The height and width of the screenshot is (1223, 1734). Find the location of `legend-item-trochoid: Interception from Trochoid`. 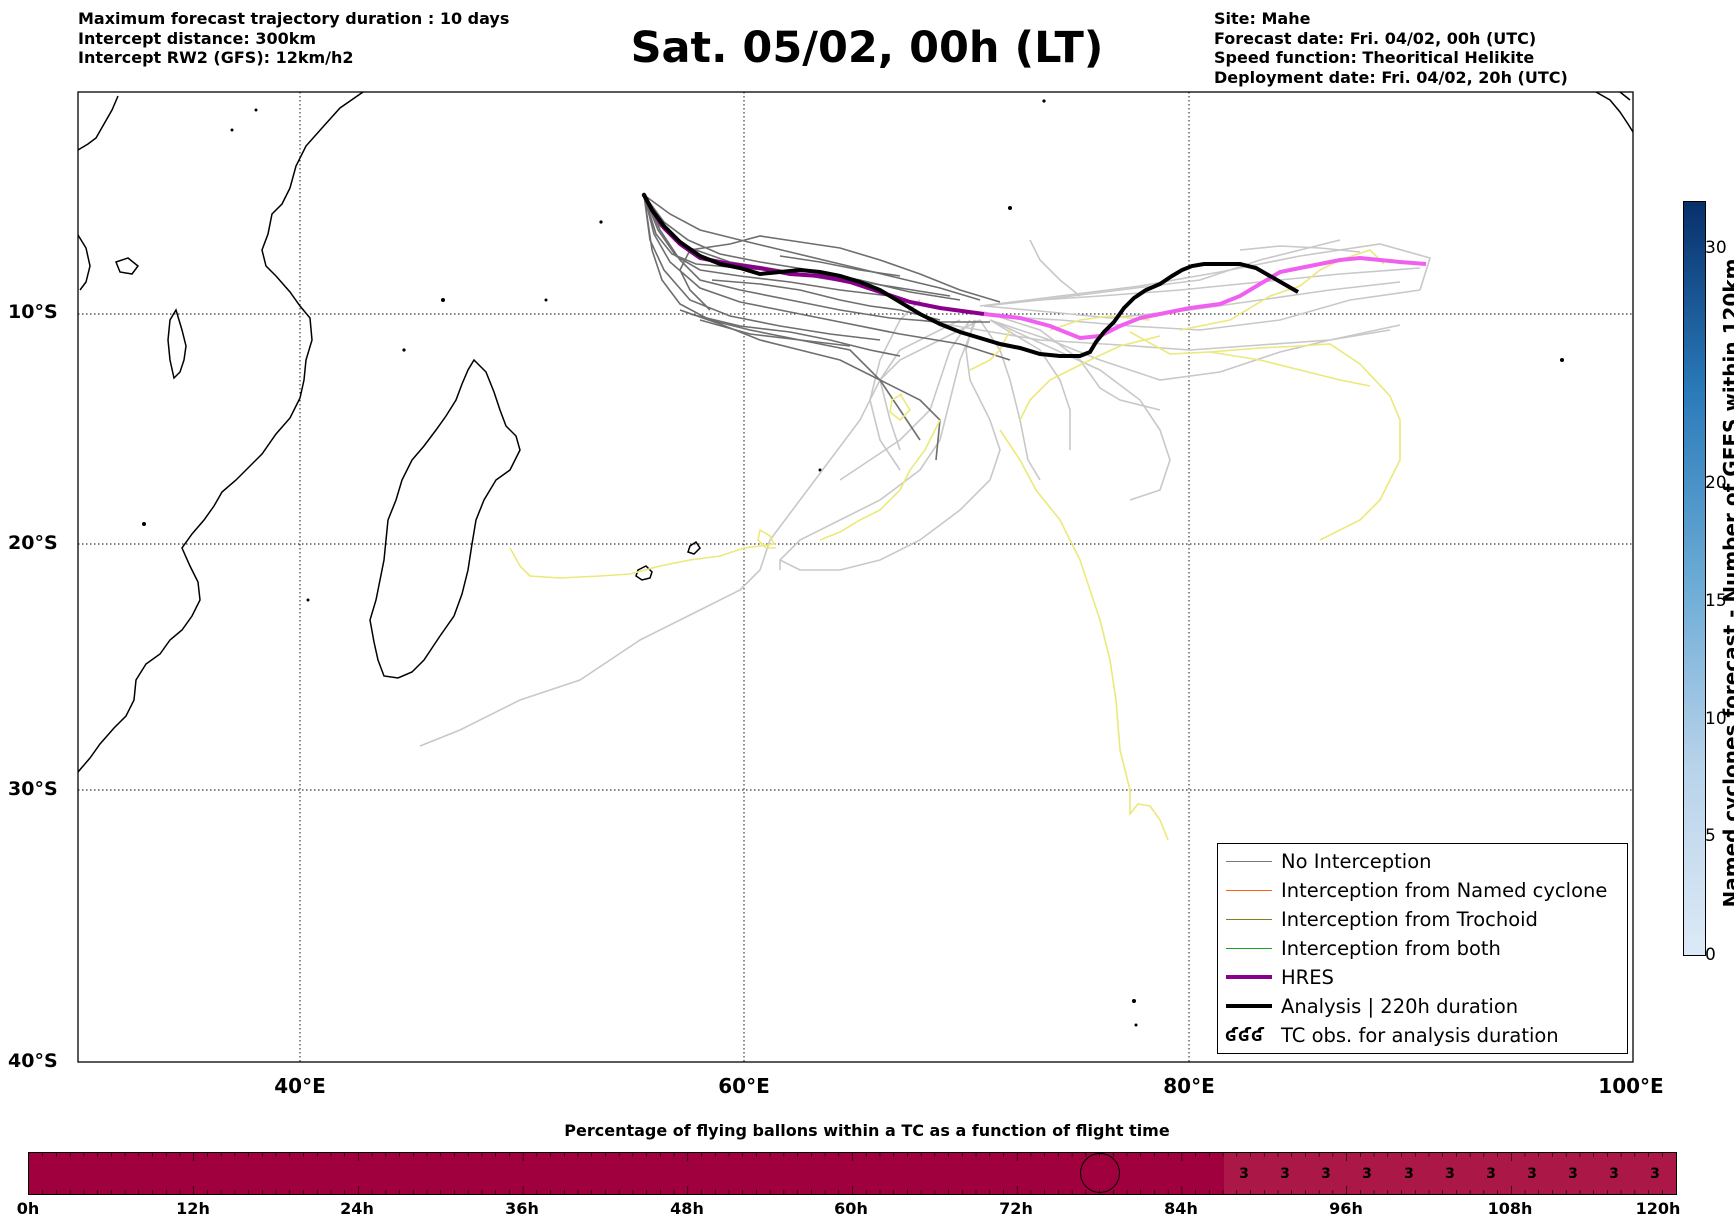

legend-item-trochoid: Interception from Trochoid is located at coordinates (1422, 919).